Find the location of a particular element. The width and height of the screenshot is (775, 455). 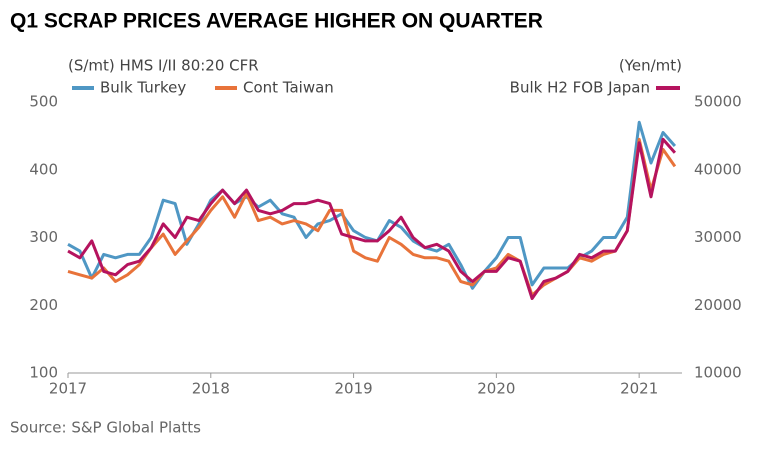

y2-tick-label: 50000 is located at coordinates (718, 102).